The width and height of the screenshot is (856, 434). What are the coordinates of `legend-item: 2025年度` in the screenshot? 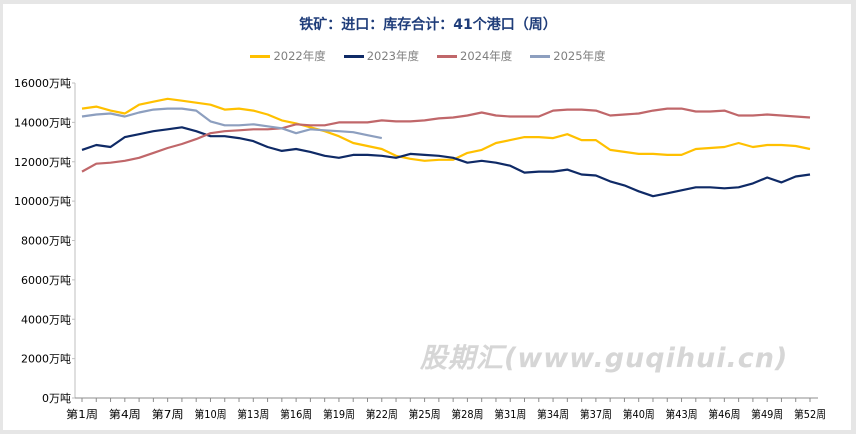 It's located at (568, 56).